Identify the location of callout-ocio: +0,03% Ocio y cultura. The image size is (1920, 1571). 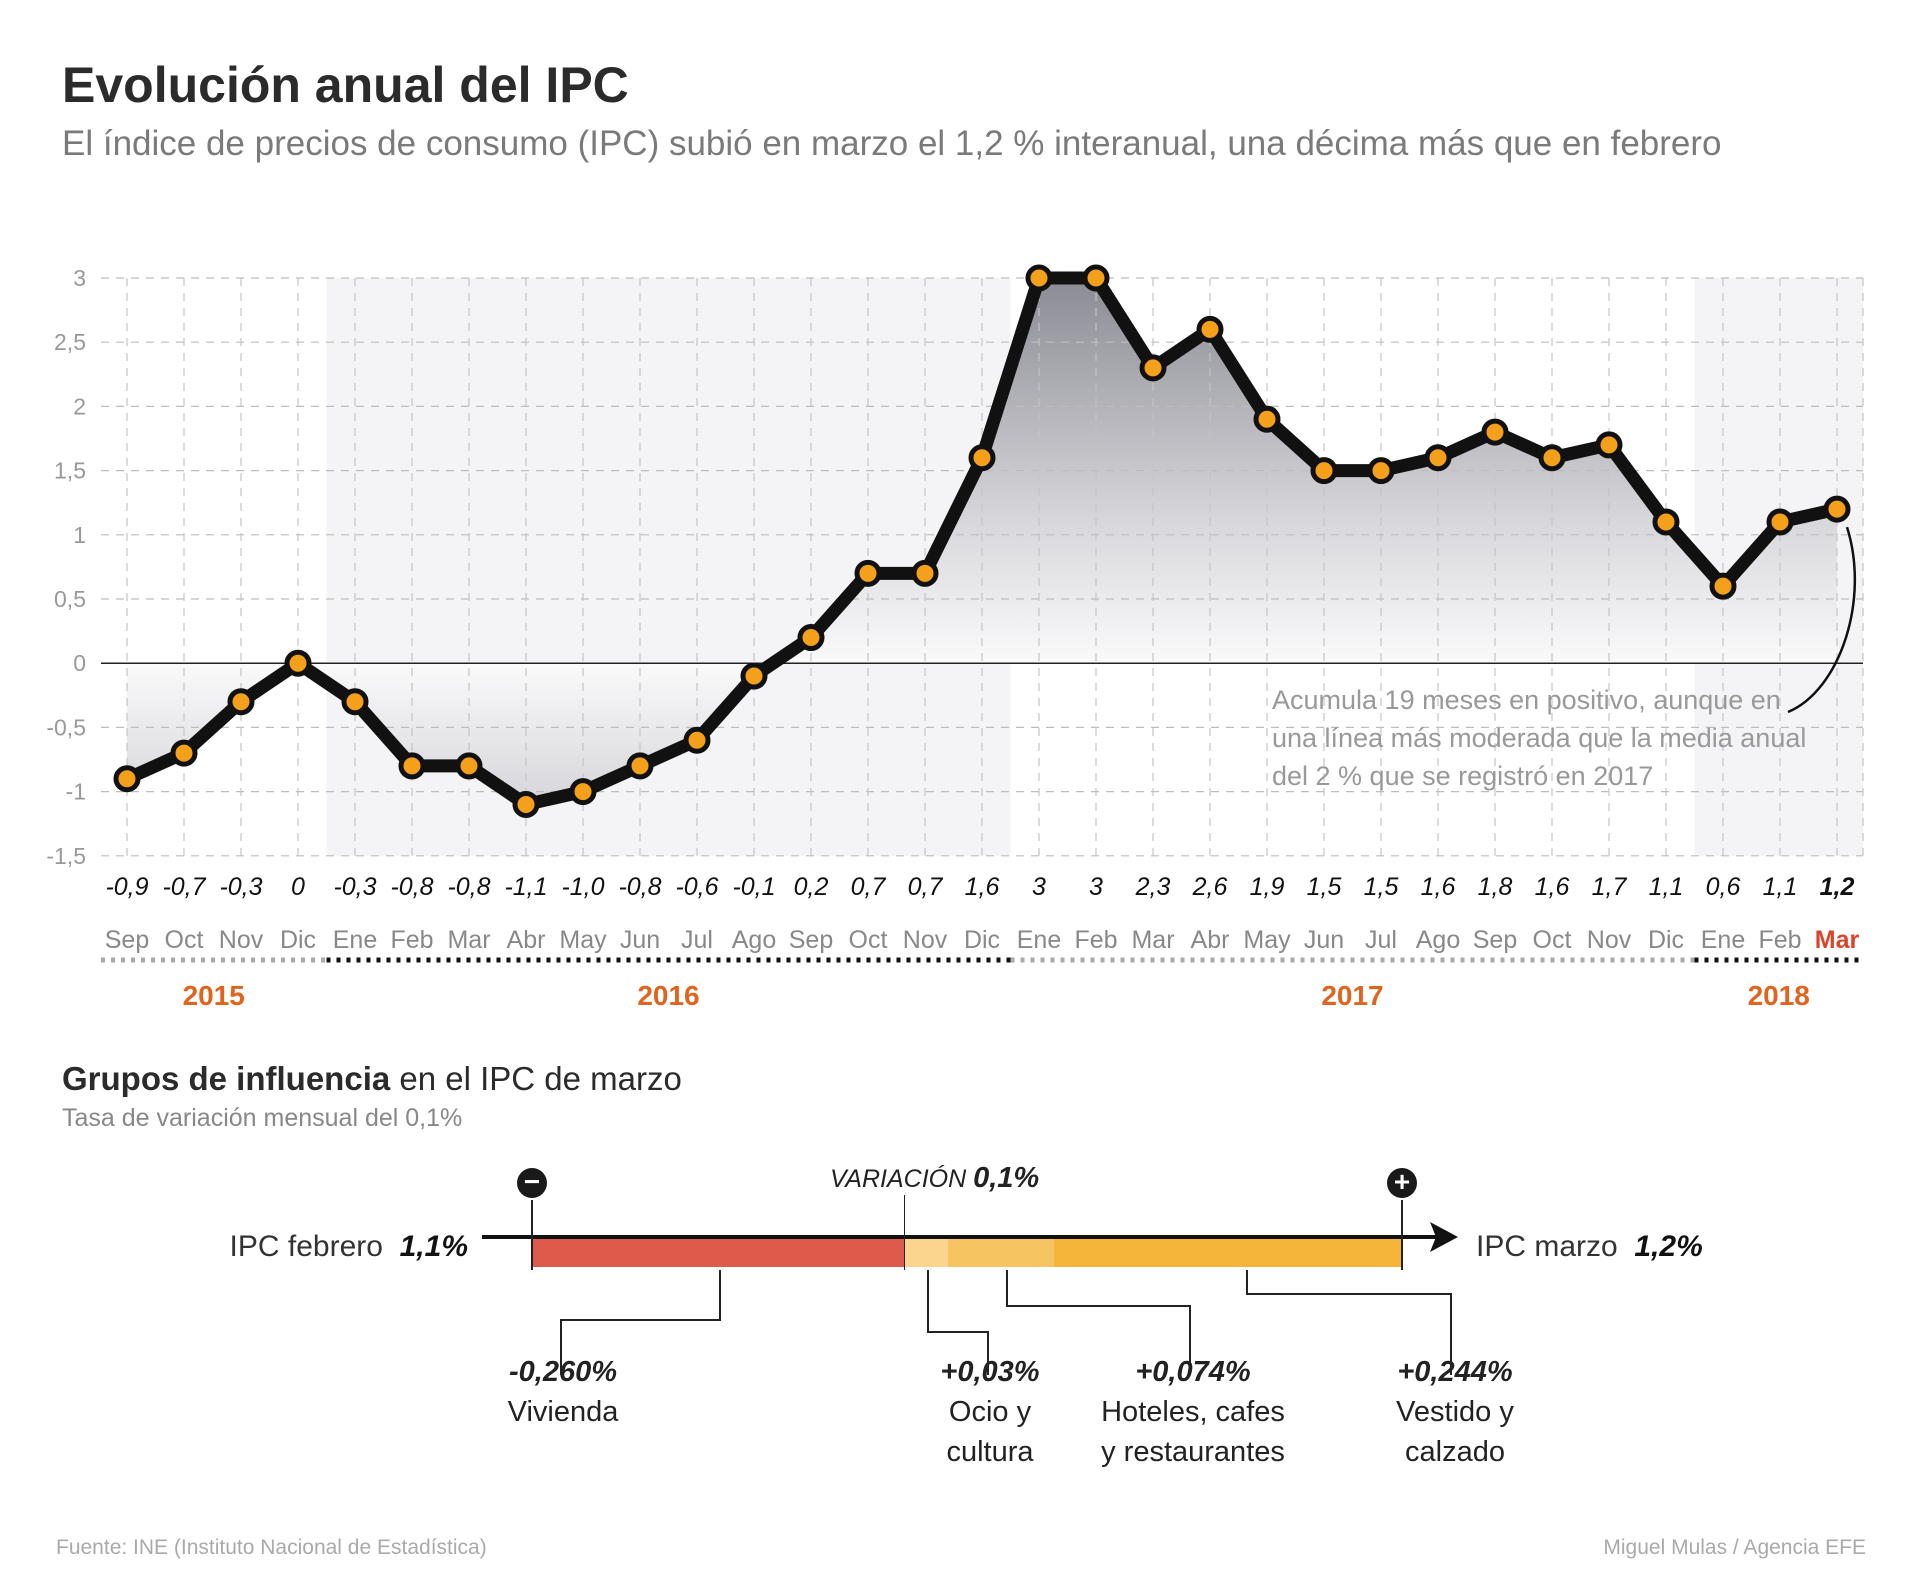
(989, 1412).